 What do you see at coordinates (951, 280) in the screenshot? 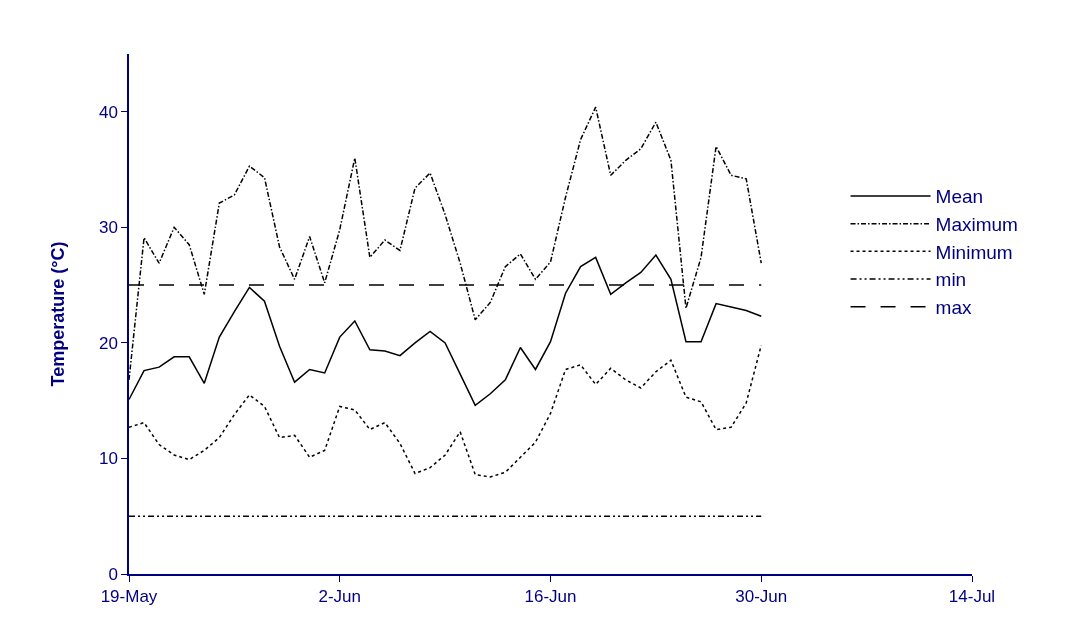
I see `legend-label: min` at bounding box center [951, 280].